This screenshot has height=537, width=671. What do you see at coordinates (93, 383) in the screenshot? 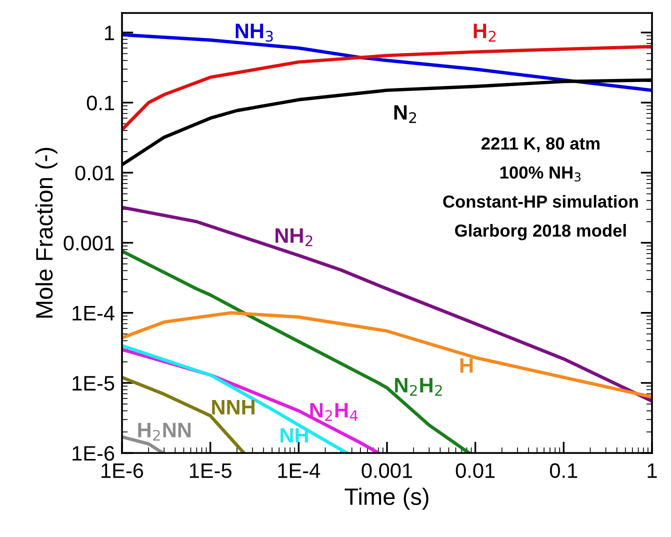
I see `y-tick-label: 1E-5` at bounding box center [93, 383].